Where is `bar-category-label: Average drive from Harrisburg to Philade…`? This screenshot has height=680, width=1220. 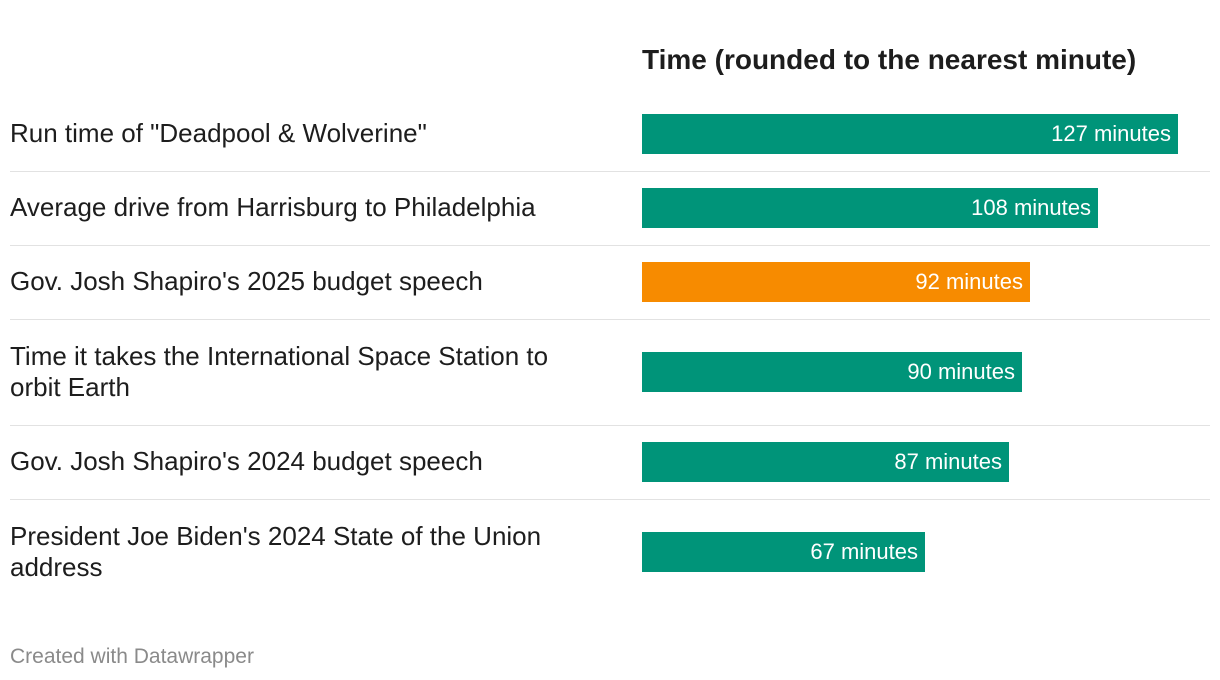
bar-category-label: Average drive from Harrisburg to Philade… is located at coordinates (273, 207).